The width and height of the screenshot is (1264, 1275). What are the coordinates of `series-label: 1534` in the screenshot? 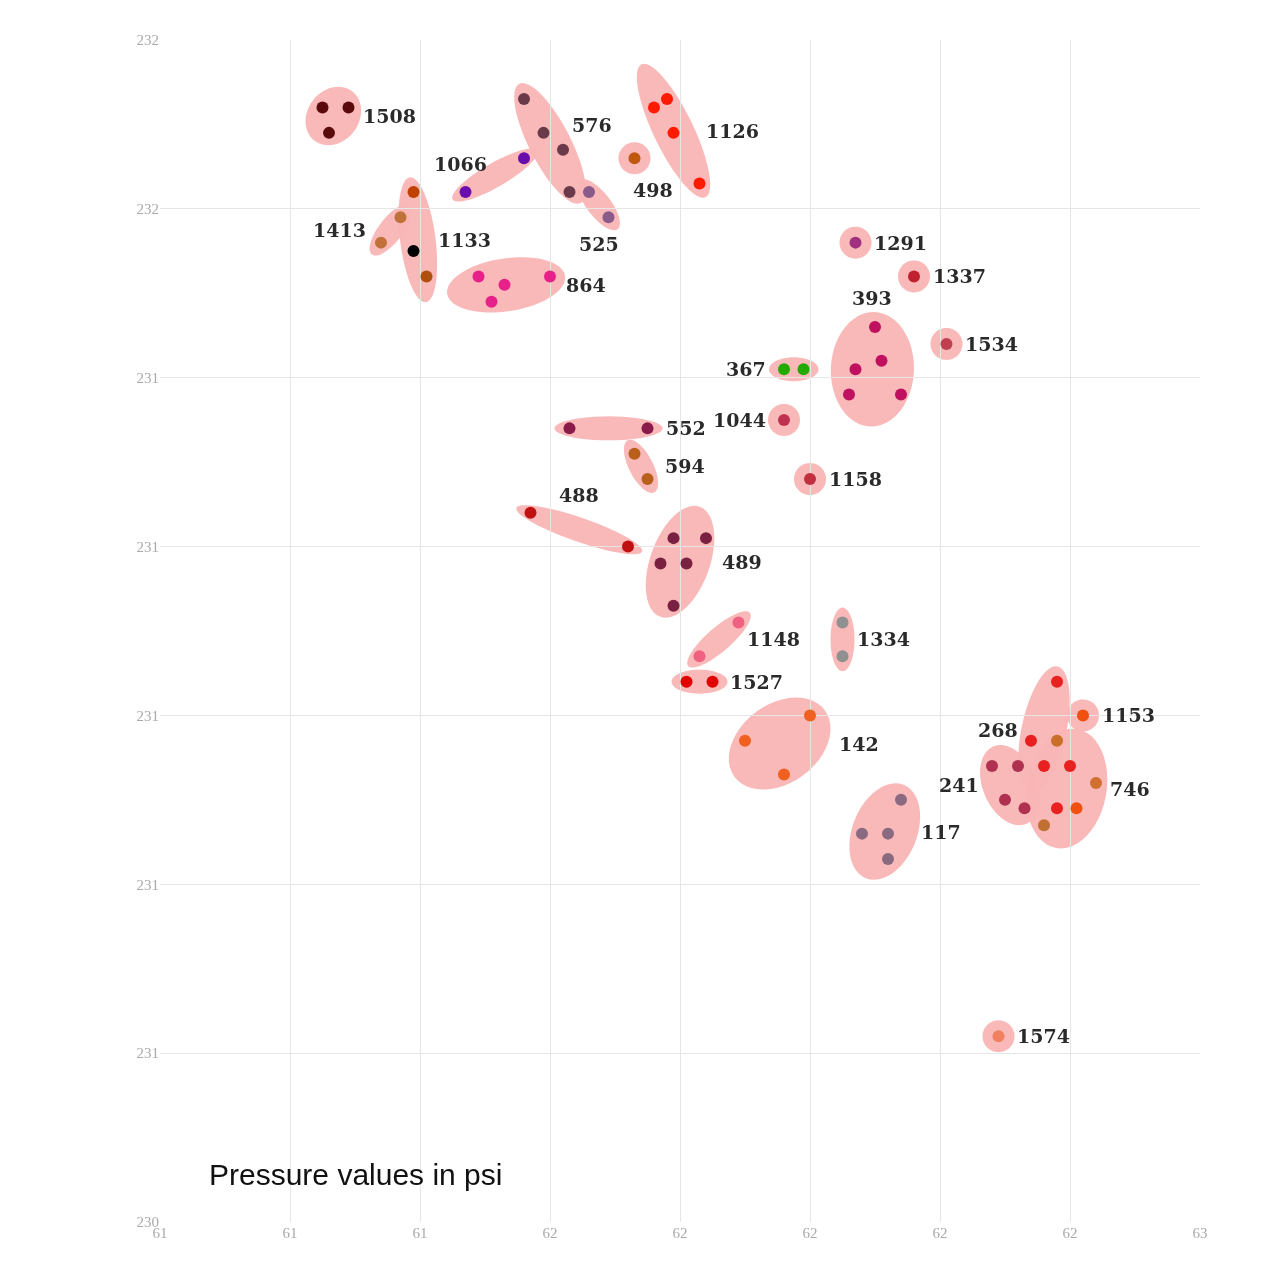 It's located at (991, 344).